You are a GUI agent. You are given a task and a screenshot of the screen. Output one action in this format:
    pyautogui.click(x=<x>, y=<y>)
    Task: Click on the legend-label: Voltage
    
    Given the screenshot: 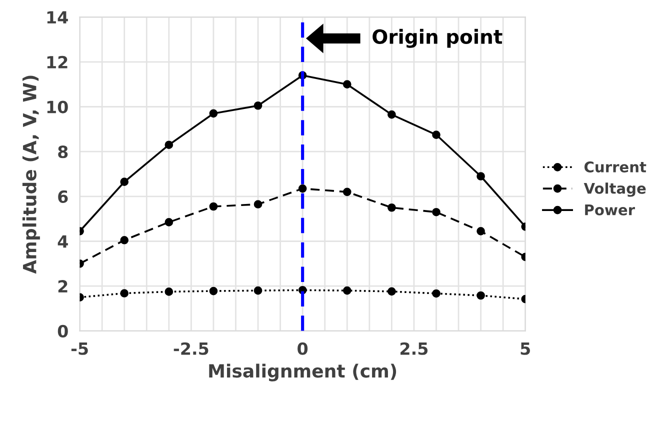 What is the action you would take?
    pyautogui.click(x=615, y=189)
    